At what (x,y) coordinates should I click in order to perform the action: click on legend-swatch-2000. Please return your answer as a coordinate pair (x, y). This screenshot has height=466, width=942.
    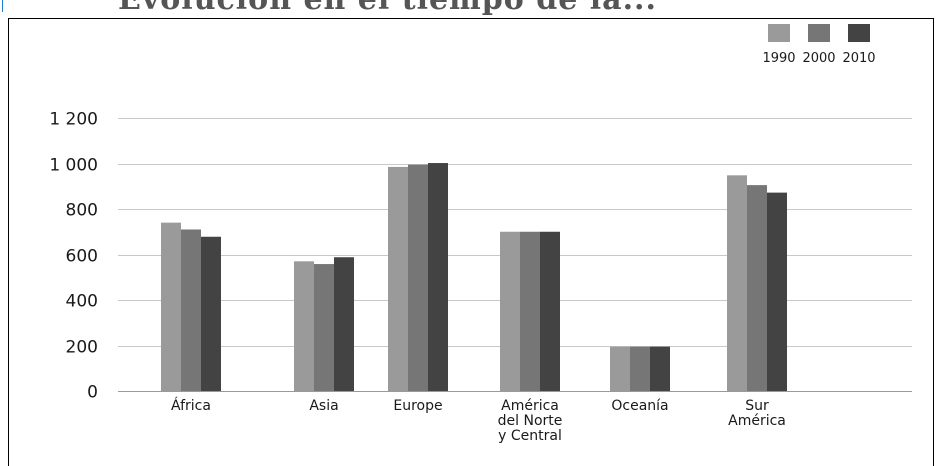
    Looking at the image, I should click on (819, 33).